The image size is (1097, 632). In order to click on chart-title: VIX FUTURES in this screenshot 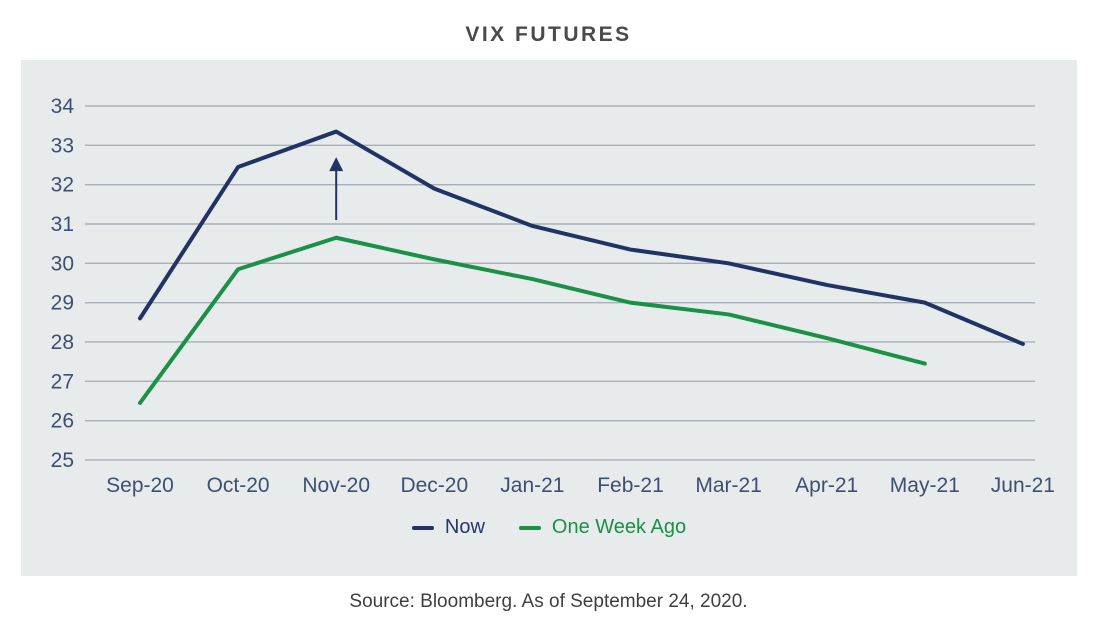, I will do `click(548, 34)`.